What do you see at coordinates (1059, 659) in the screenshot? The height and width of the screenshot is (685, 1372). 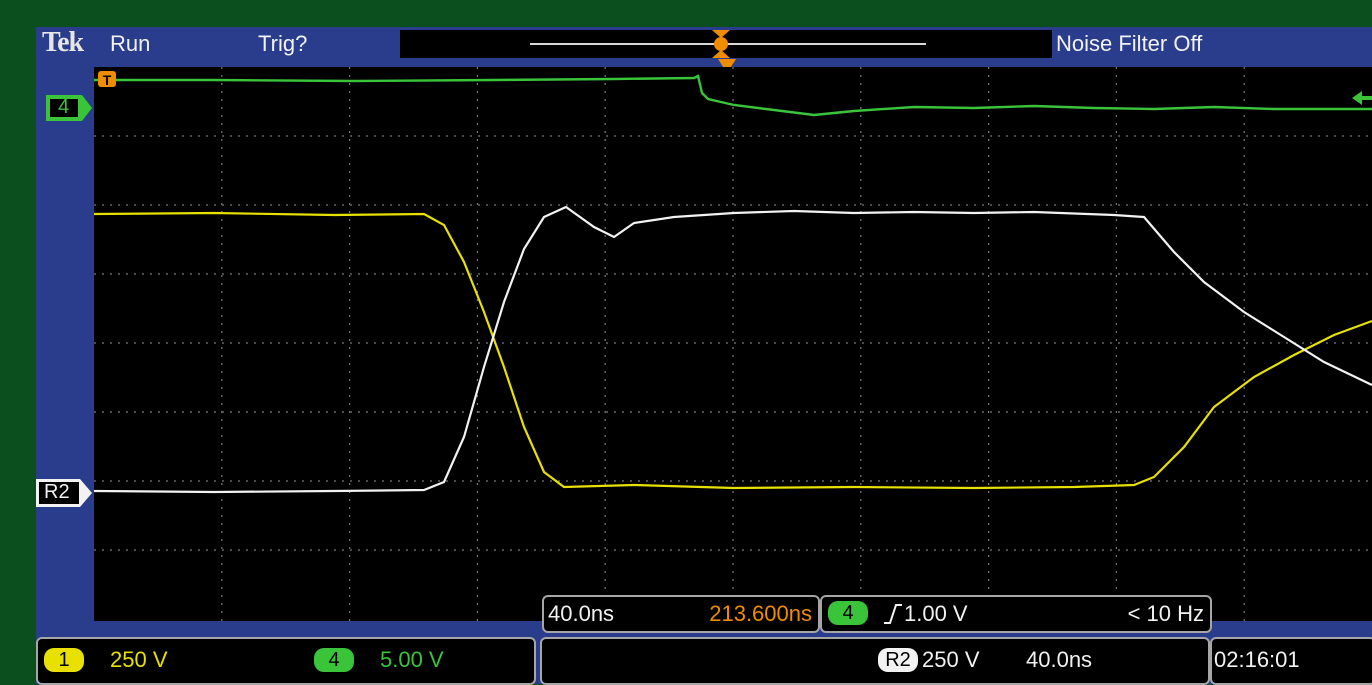 I see `reference2-time: 40.0ns` at bounding box center [1059, 659].